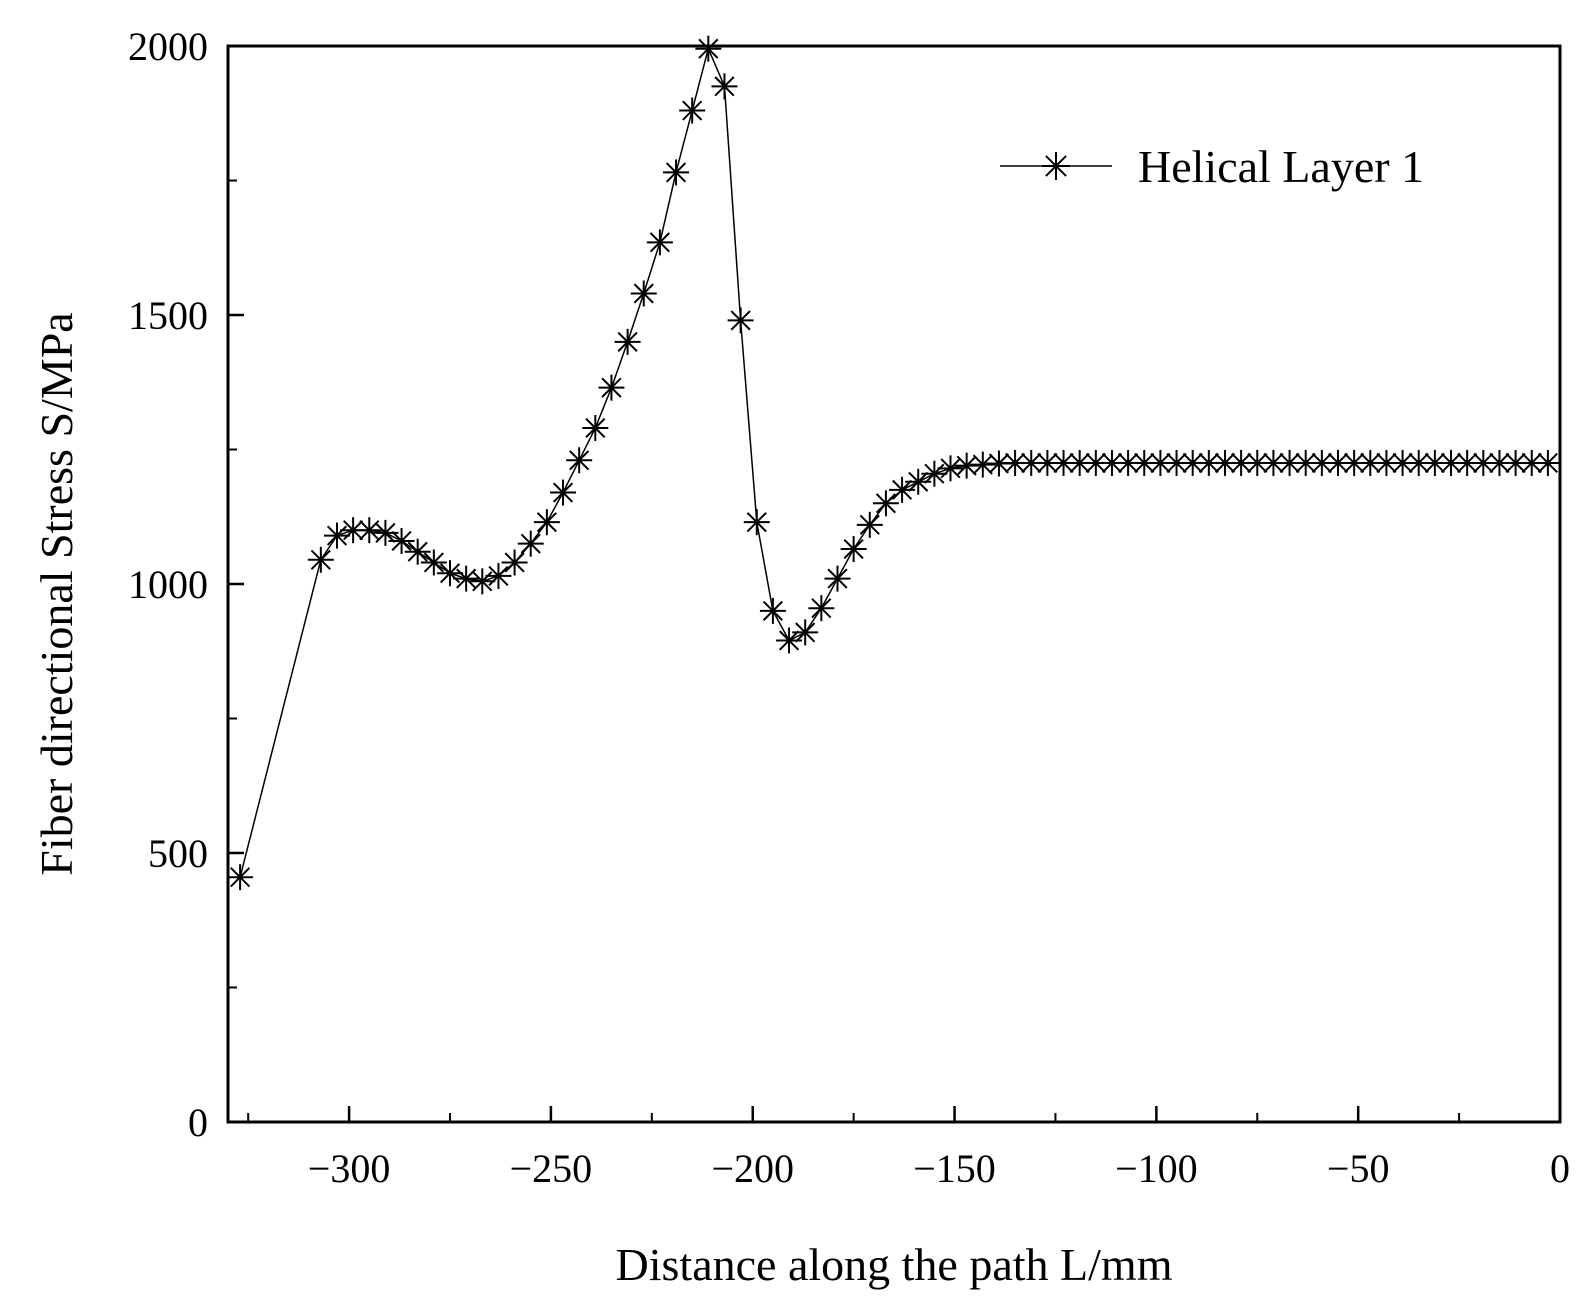 The width and height of the screenshot is (1596, 1315). I want to click on x-tick-label: −100, so click(1156, 1168).